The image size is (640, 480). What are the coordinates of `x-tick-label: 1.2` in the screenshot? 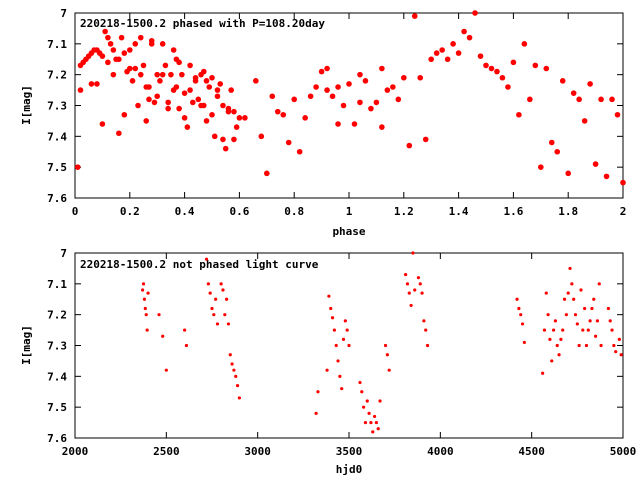 It's located at (404, 211).